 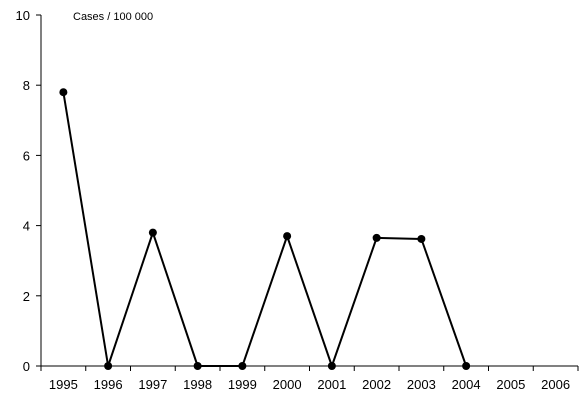 I want to click on x-tick-label: 1999, so click(x=242, y=384).